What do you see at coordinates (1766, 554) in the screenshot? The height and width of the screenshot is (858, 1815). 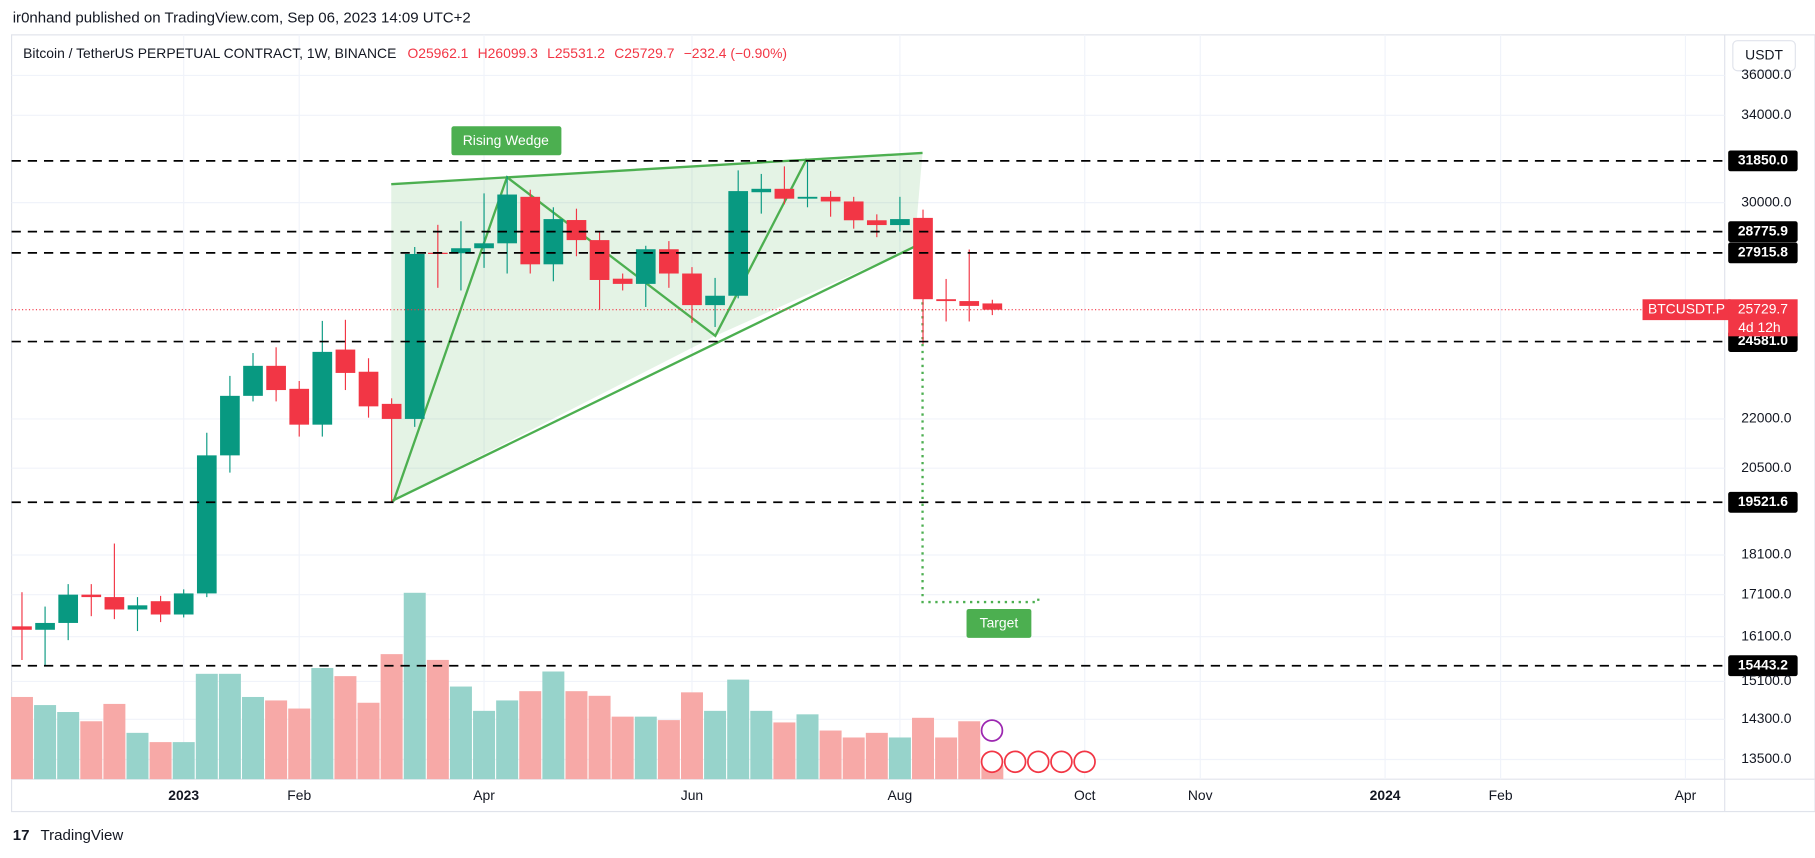 I see `y-tick-label: 18100.0` at bounding box center [1766, 554].